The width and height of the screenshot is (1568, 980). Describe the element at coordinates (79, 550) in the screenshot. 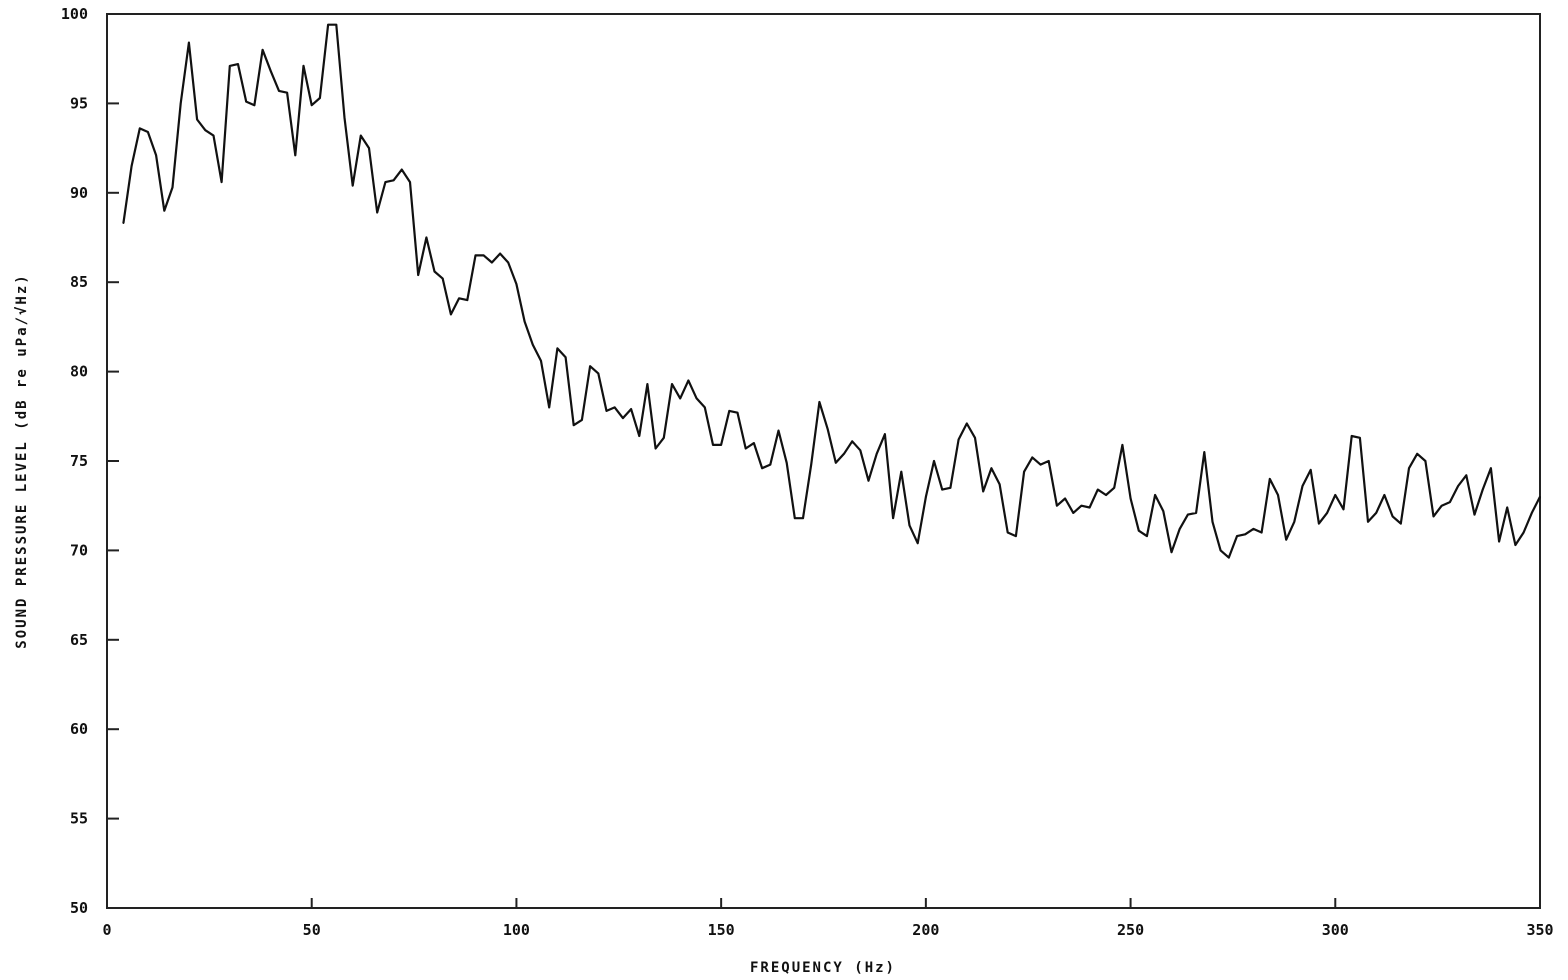

I see `y-tick-label: 70` at that location.